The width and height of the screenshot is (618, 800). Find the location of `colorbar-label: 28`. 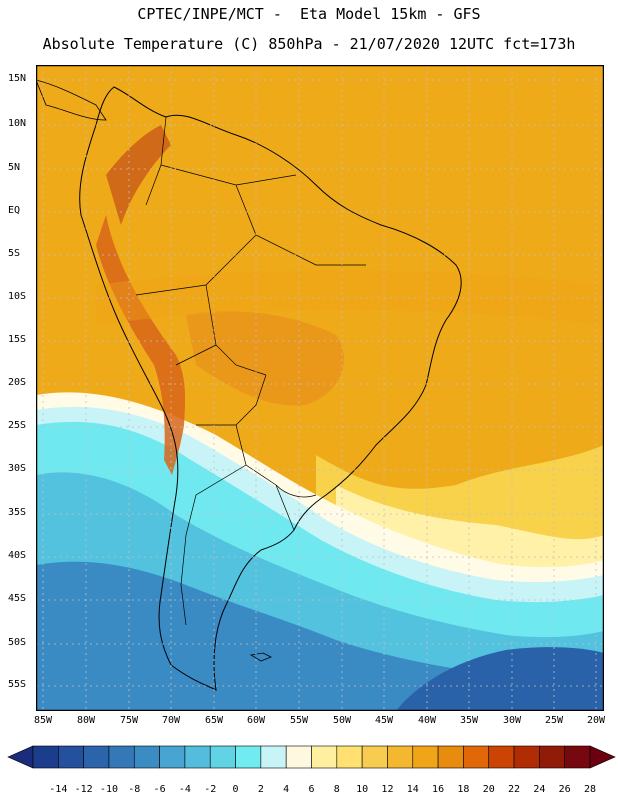

colorbar-label: 28 is located at coordinates (590, 789).